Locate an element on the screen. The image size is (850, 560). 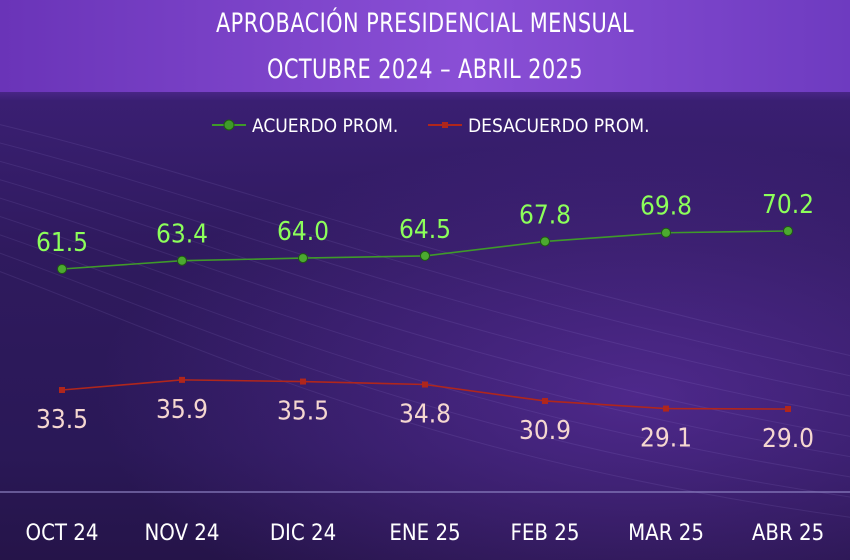
legend-label: DESACUERDO PROM. is located at coordinates (559, 126).